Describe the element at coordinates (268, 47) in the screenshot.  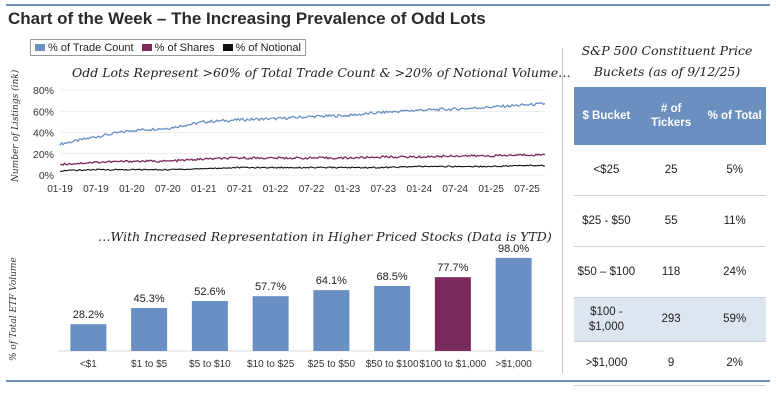
I see `legend-label-notional: % of Notional` at that location.